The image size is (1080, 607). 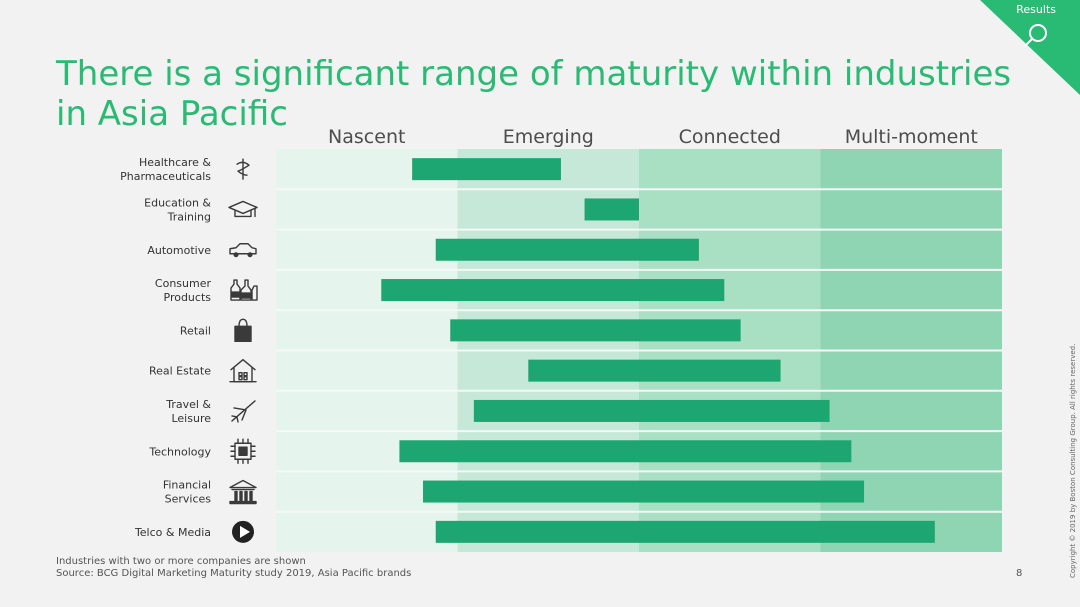 What do you see at coordinates (730, 137) in the screenshot?
I see `stage-header-connected: Connected` at bounding box center [730, 137].